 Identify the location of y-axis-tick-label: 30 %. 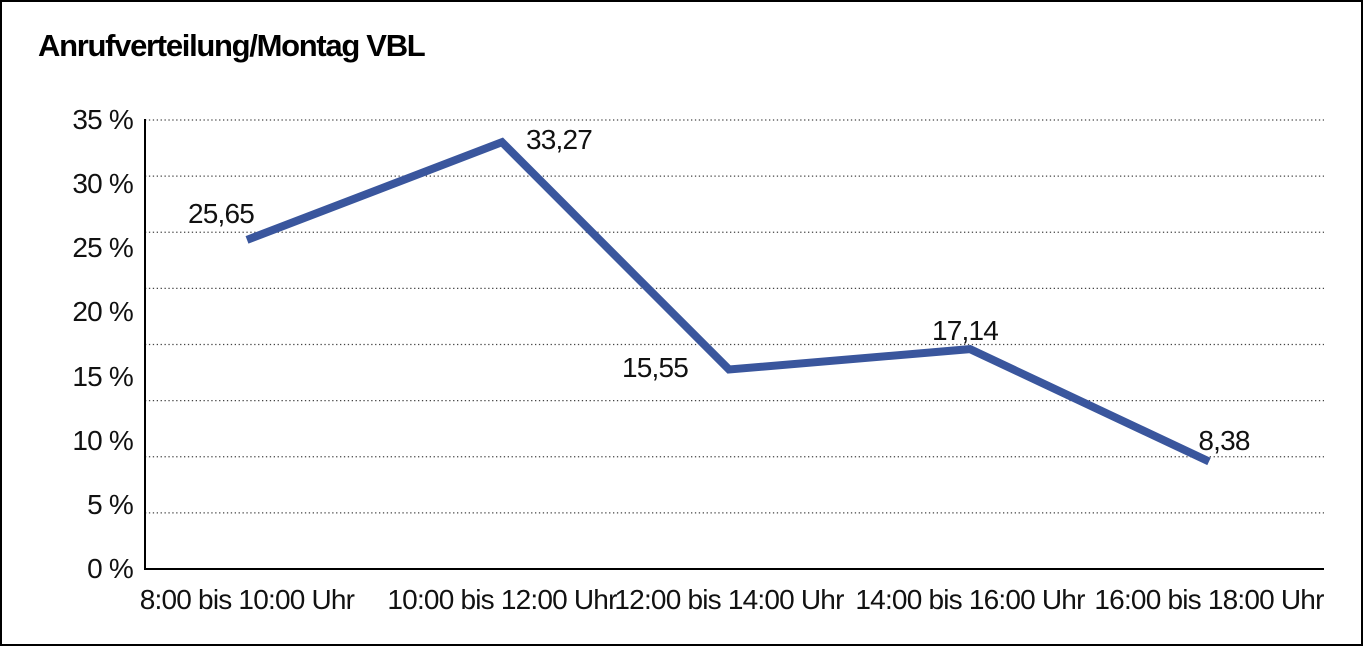
(102, 183).